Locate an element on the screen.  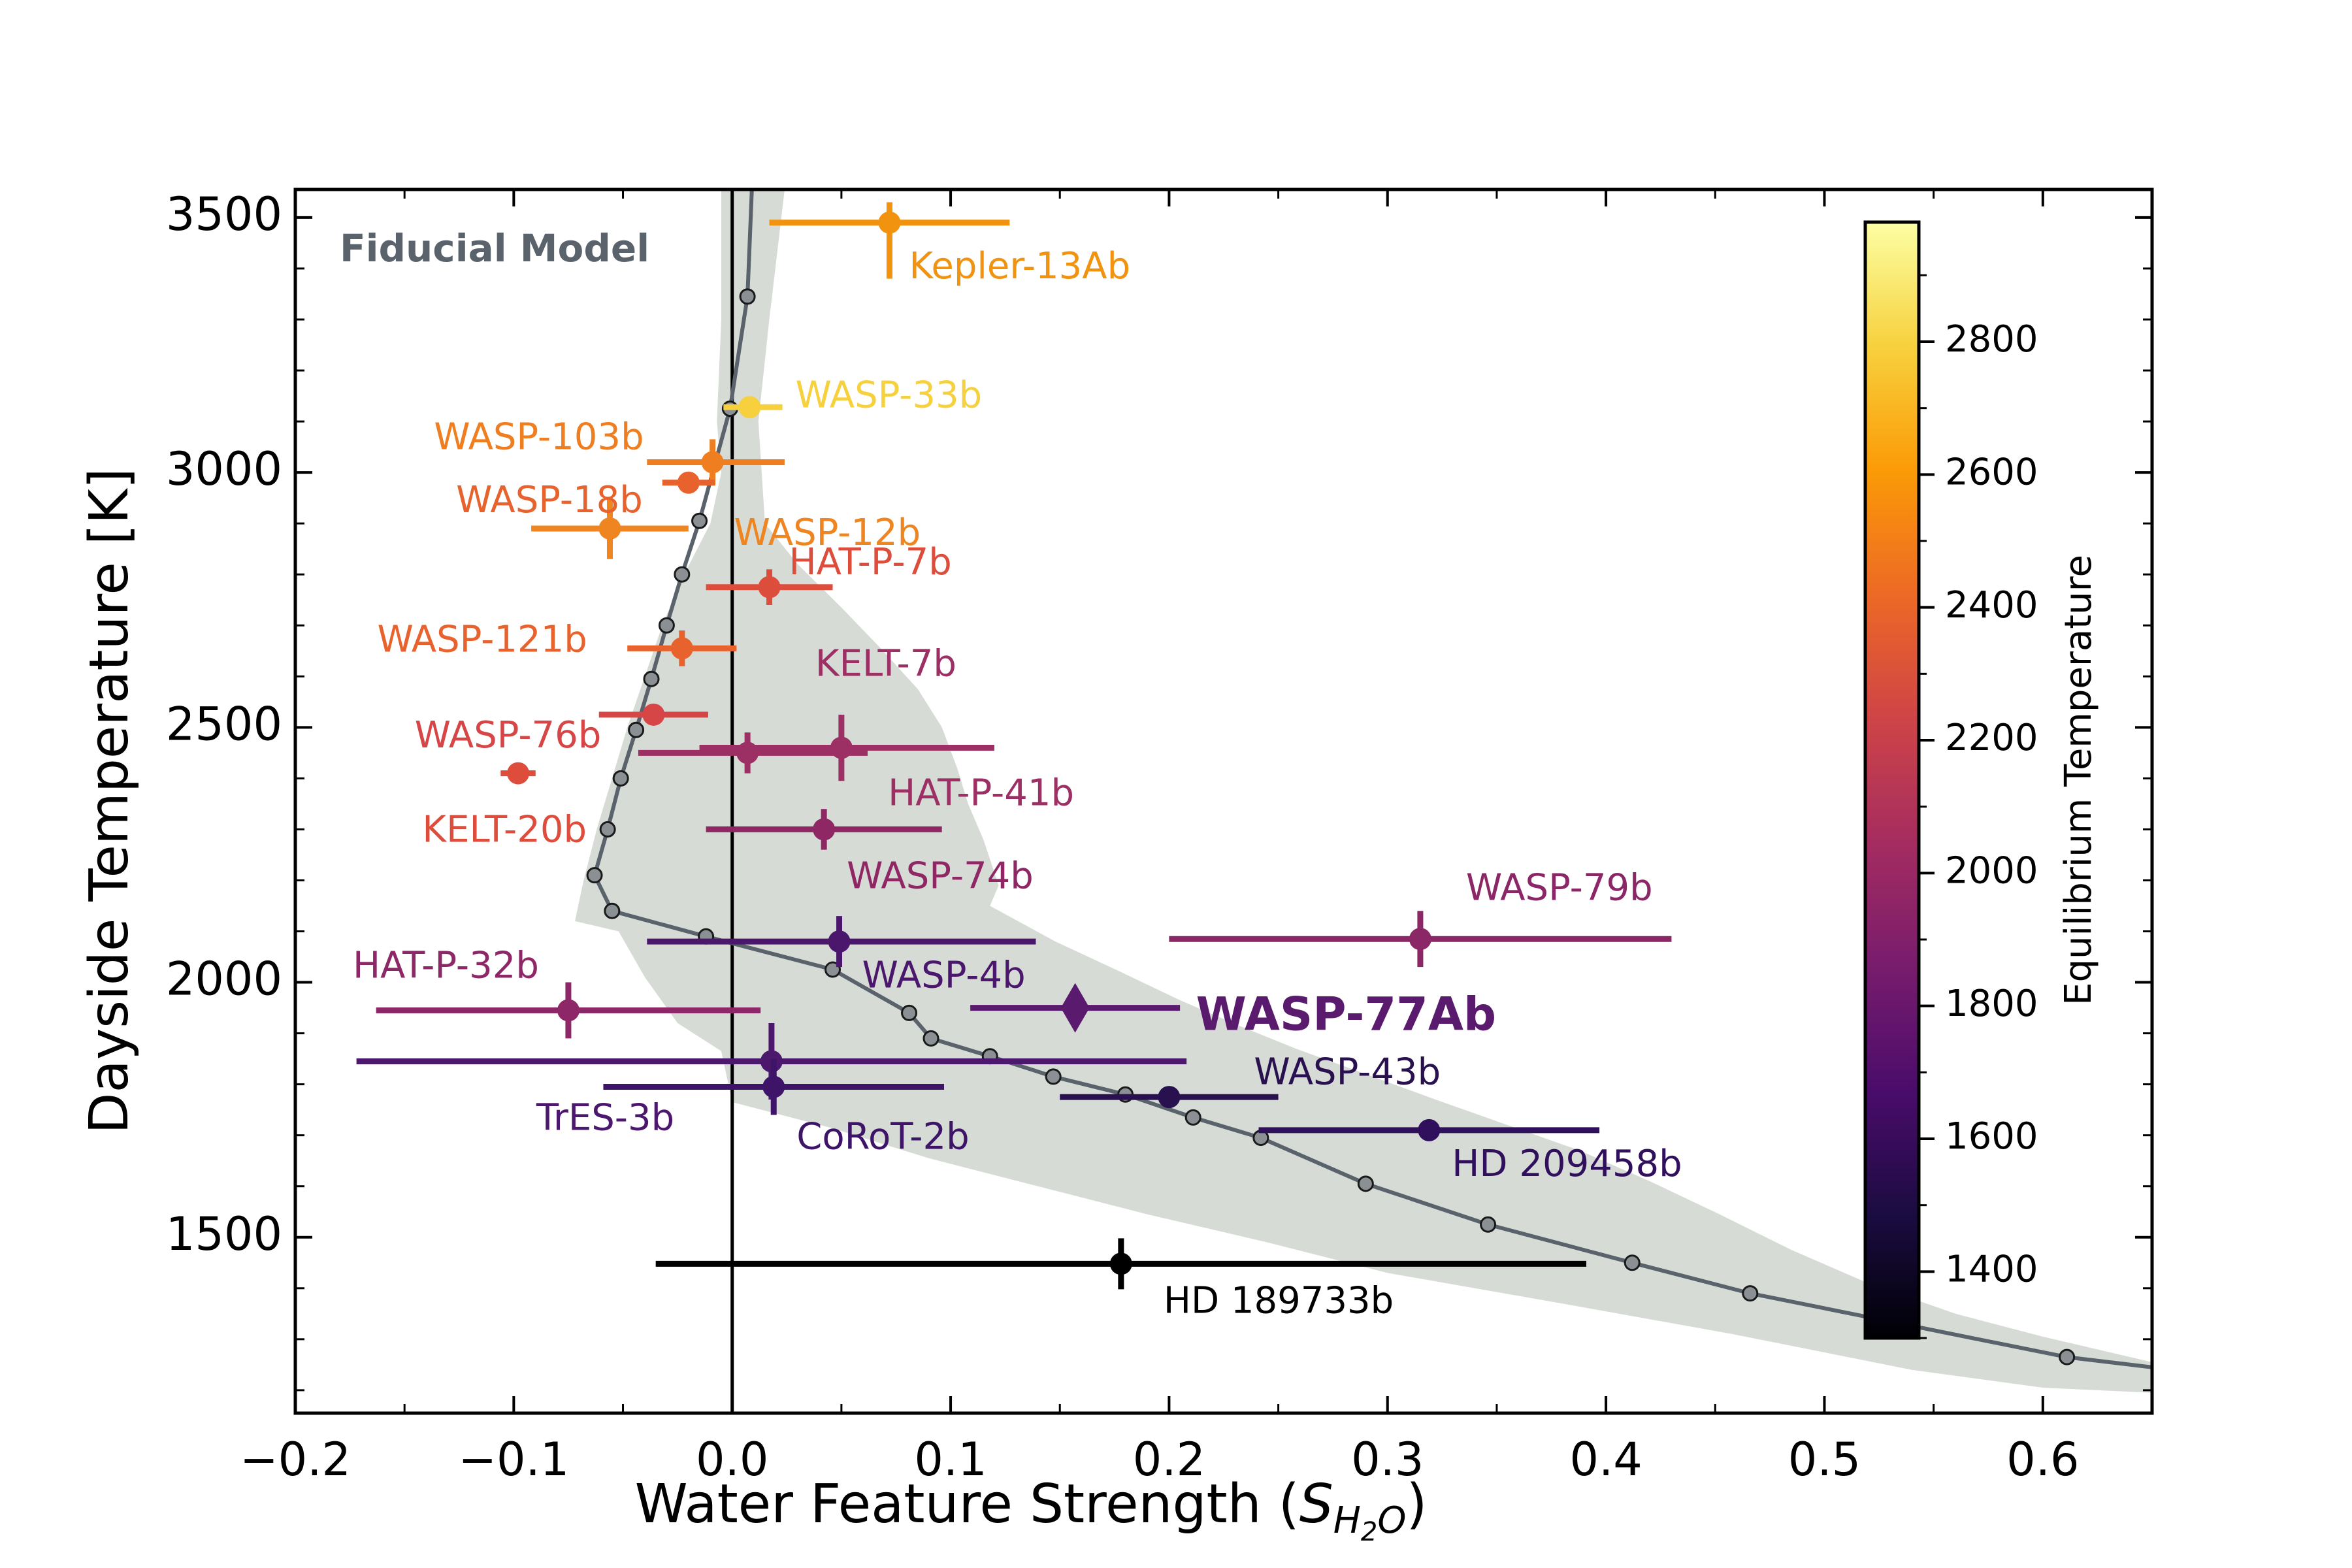
colorbar-tick-label: 1800 is located at coordinates (1991, 1004).